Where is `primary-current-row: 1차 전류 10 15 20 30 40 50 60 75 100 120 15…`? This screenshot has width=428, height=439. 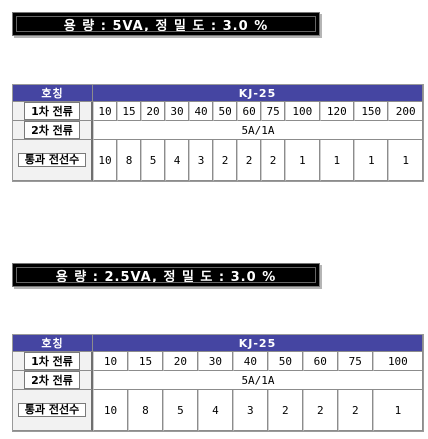
primary-current-row: 1차 전류 10 15 20 30 40 50 60 75 100 120 15… is located at coordinates (218, 111).